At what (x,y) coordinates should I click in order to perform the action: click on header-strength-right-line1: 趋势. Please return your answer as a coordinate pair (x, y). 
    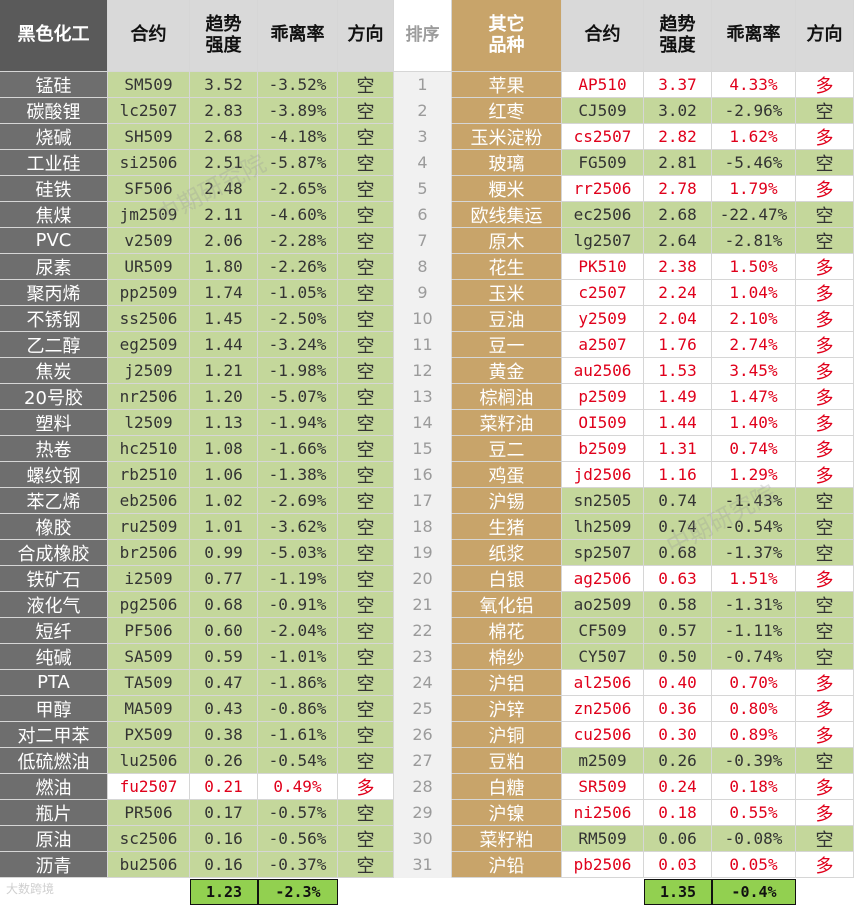
    Looking at the image, I should click on (677, 24).